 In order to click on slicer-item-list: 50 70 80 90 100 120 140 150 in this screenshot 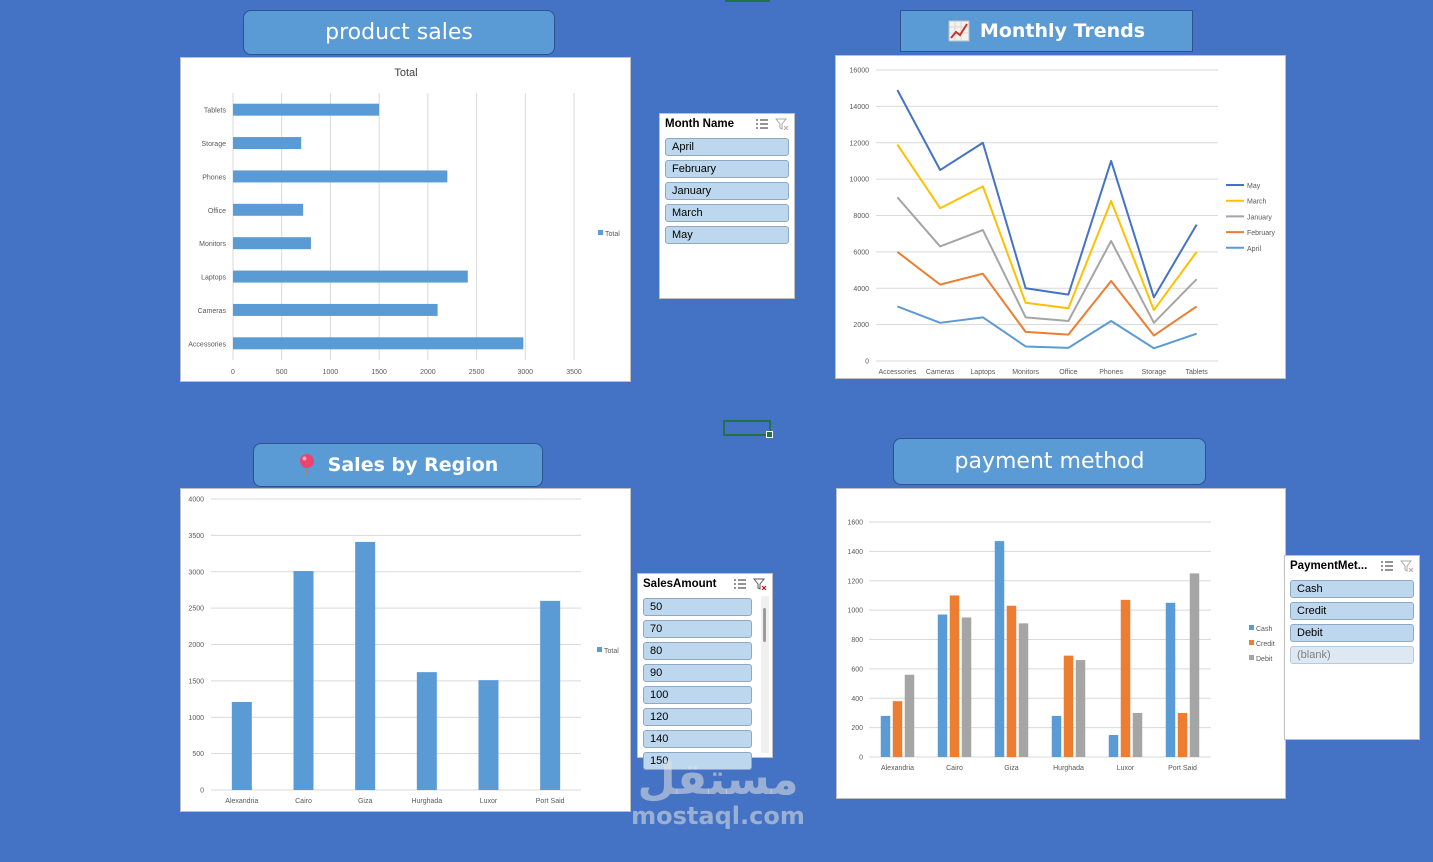, I will do `click(705, 684)`.